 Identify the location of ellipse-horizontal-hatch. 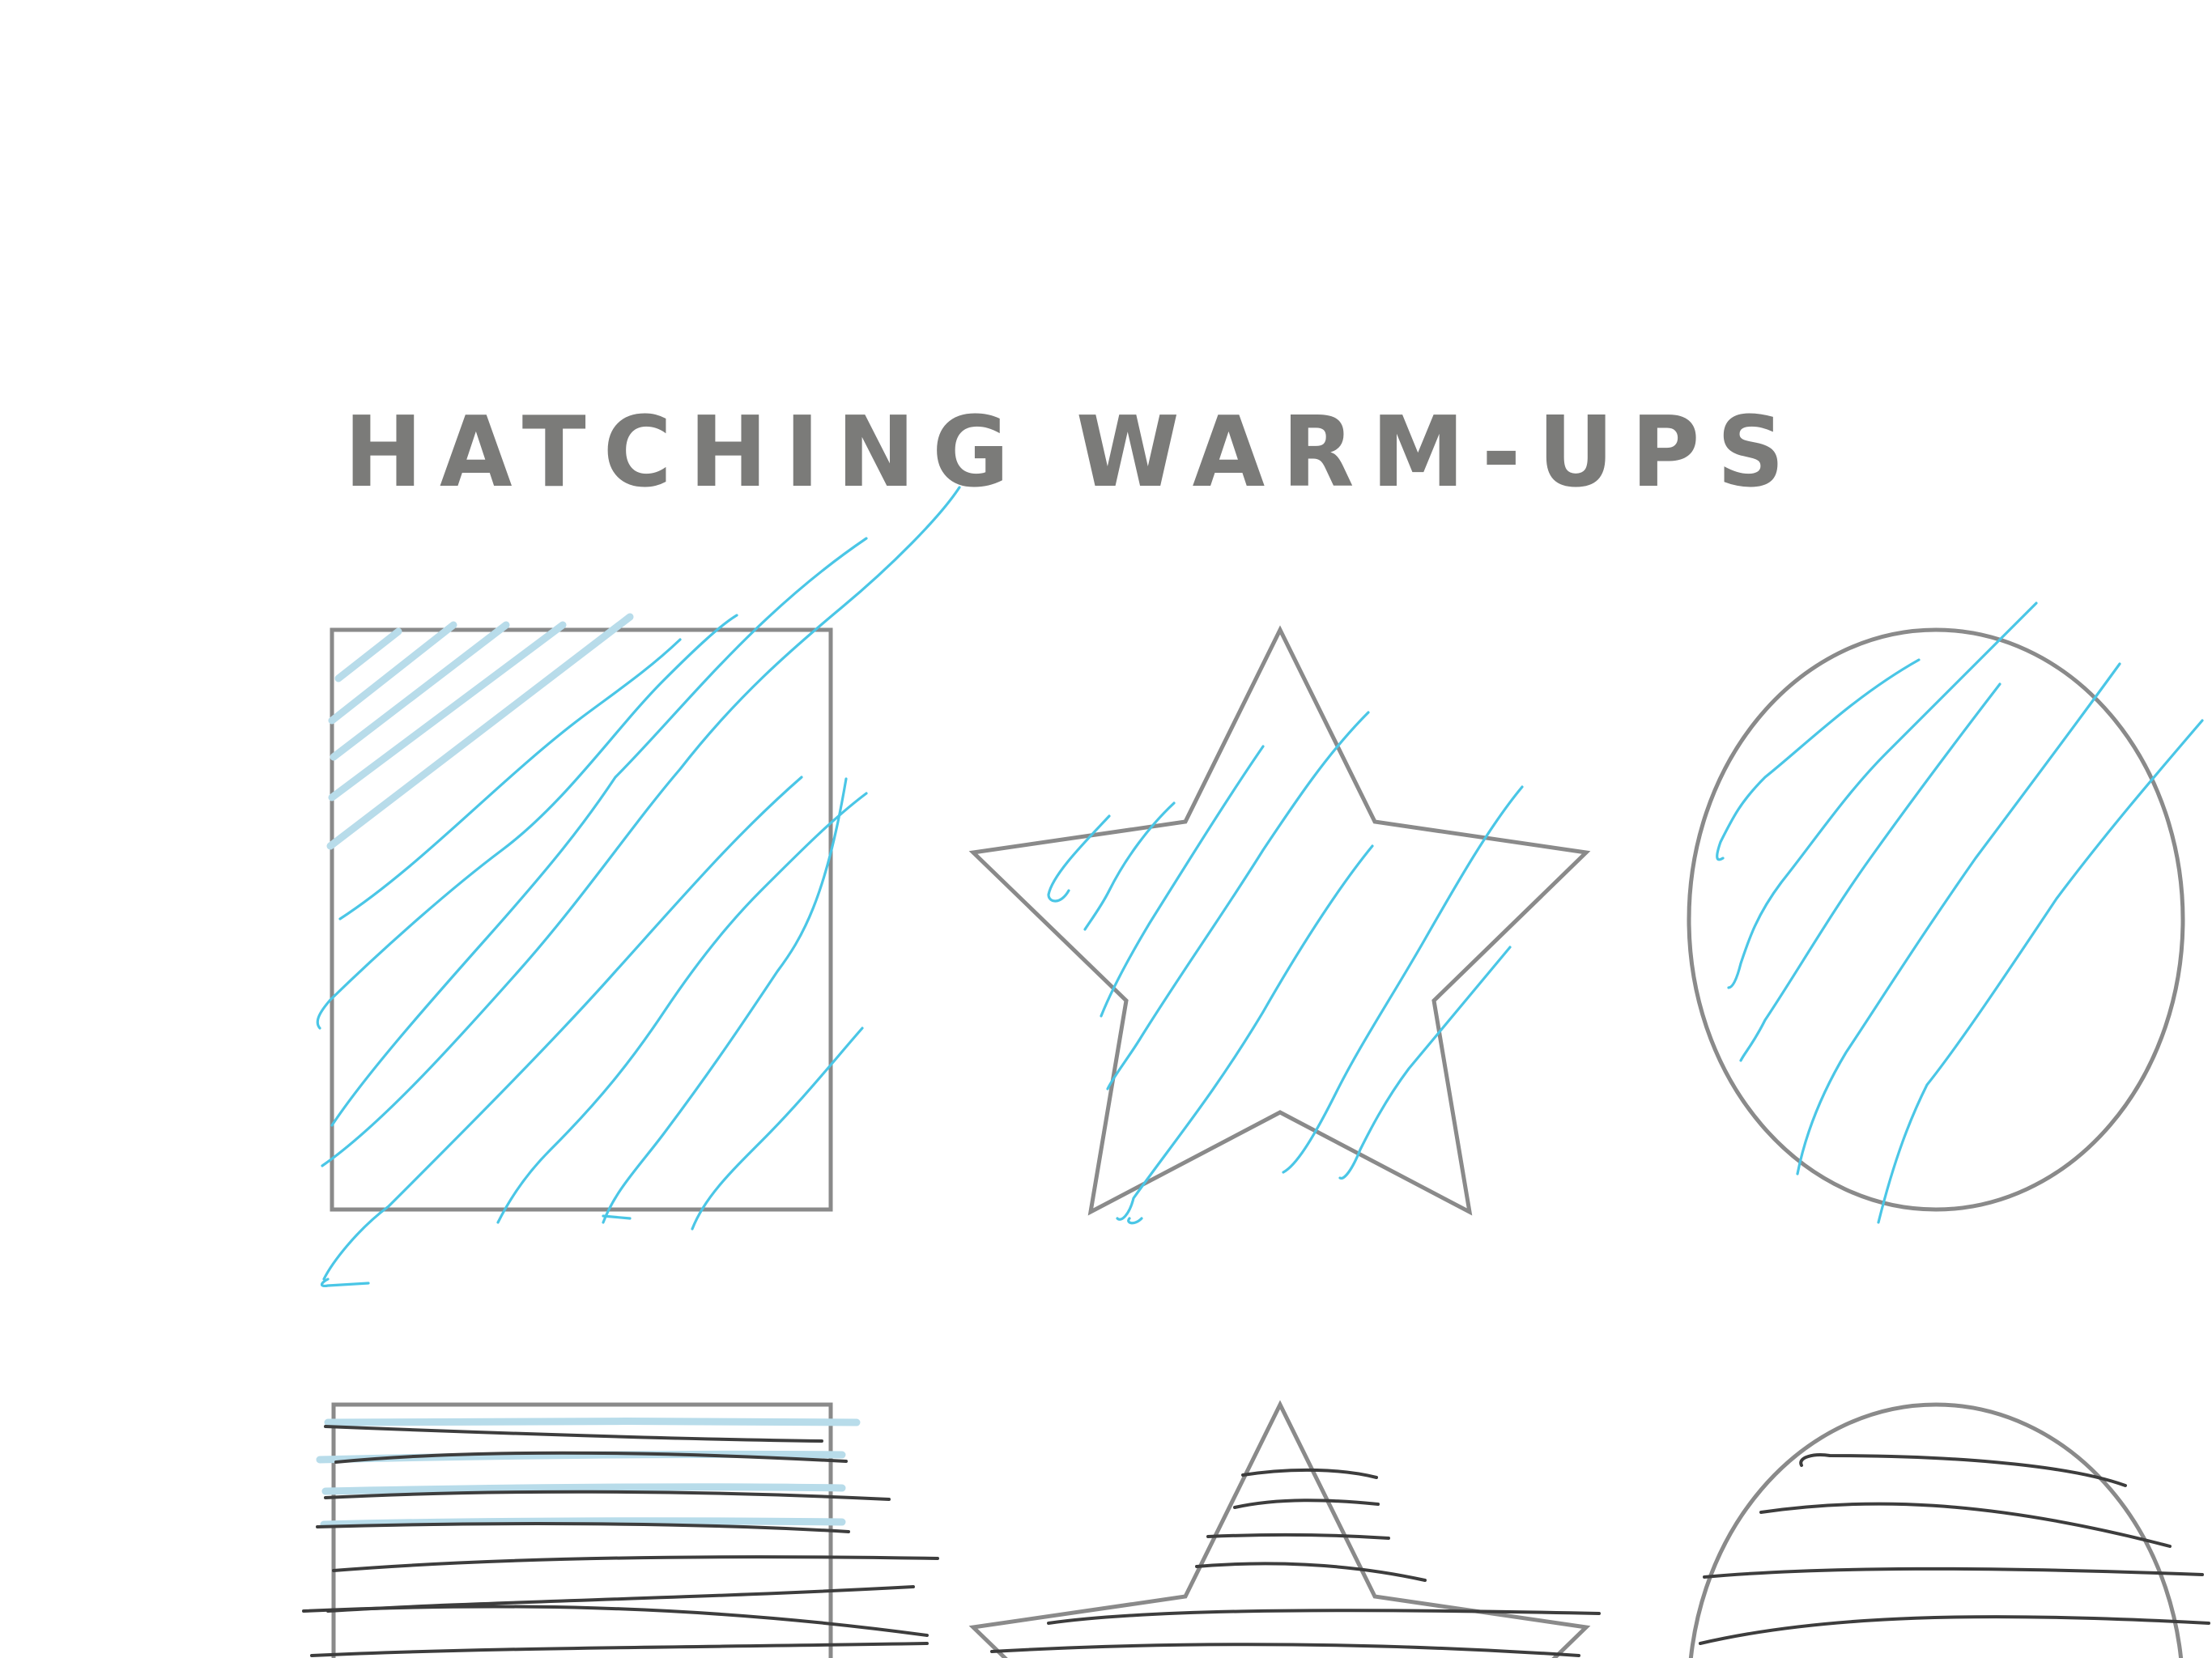
(1949, 1530).